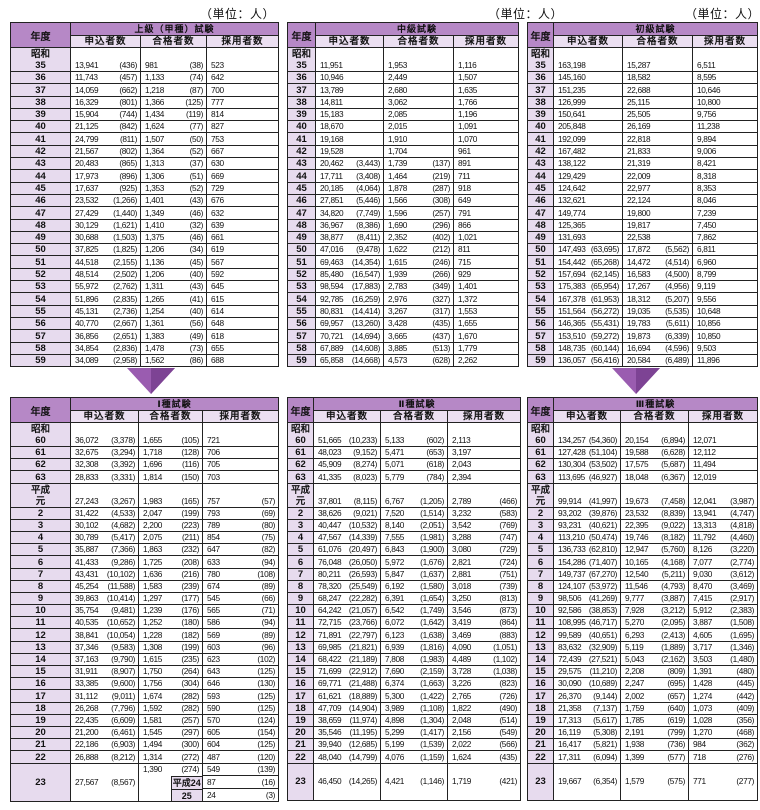  Describe the element at coordinates (171, 513) in the screenshot. I see `cell-values: 2,047 (199)` at that location.